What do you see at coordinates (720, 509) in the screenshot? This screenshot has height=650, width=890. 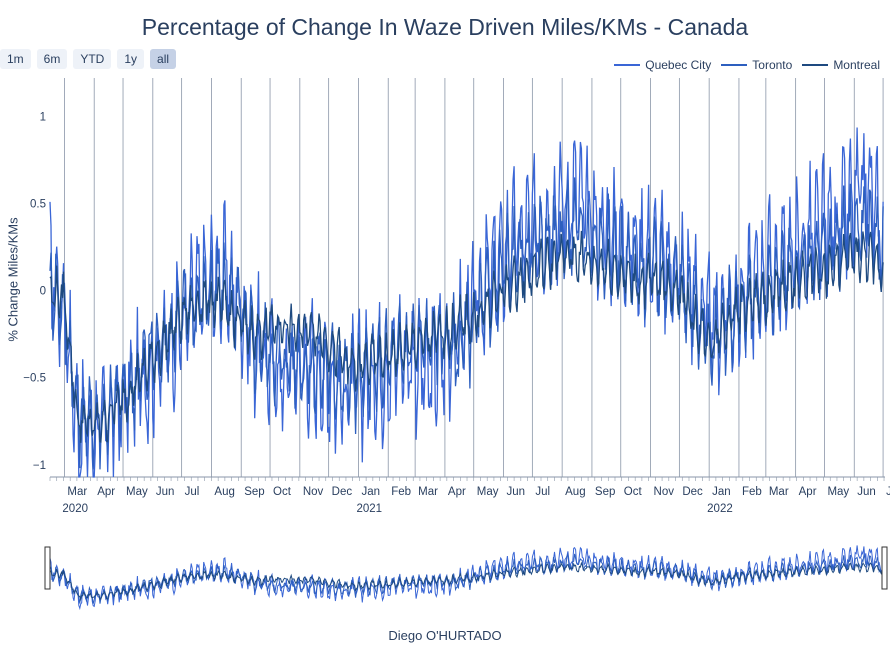 I see `x-tick-year-label: 2022` at bounding box center [720, 509].